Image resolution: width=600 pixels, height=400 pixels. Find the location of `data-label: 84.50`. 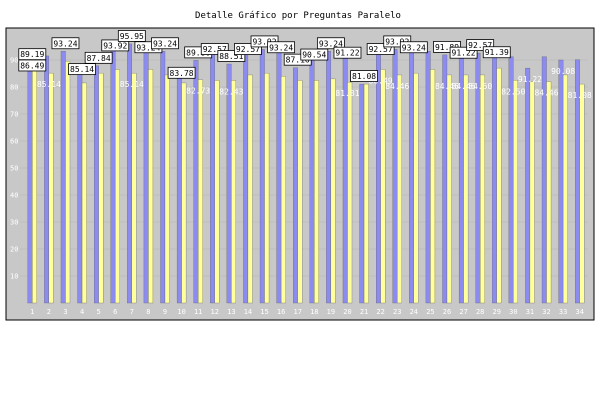

data-label: 84.50 is located at coordinates (480, 86).